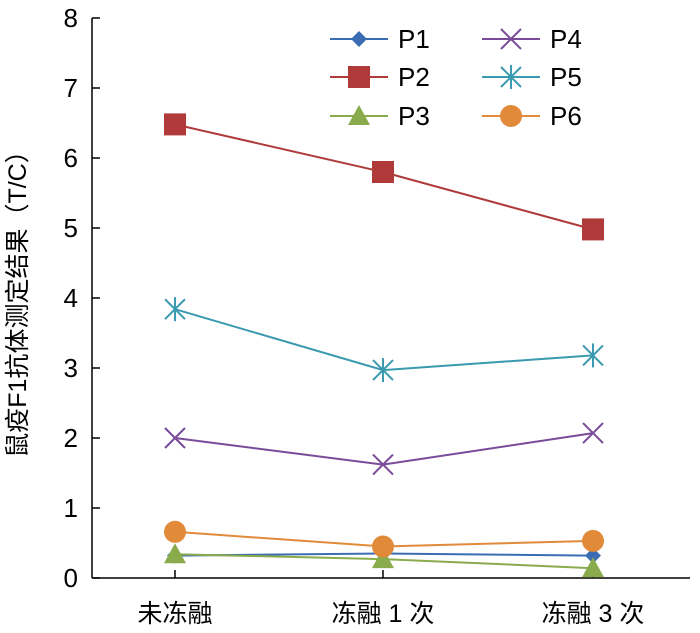  I want to click on series-p4, so click(384, 449).